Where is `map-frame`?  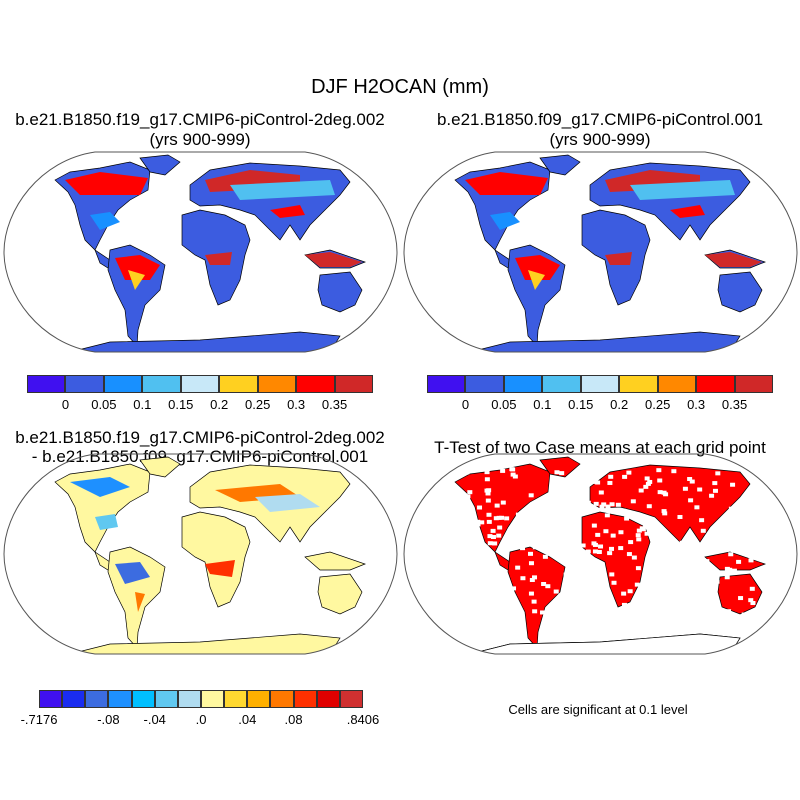
map-frame is located at coordinates (600, 252).